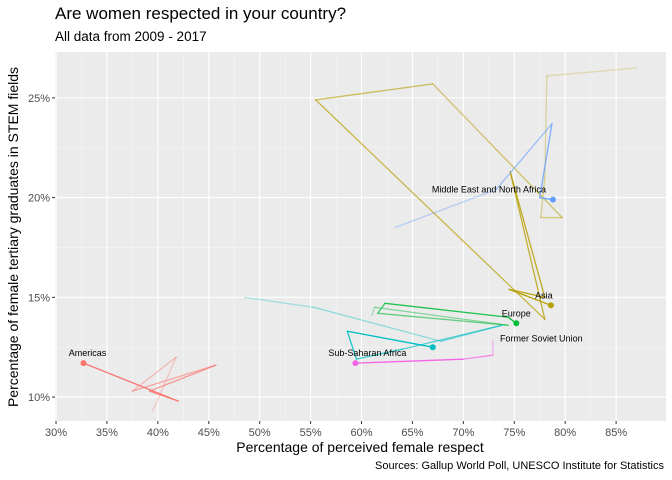 The image size is (672, 480). What do you see at coordinates (544, 295) in the screenshot?
I see `region-label: Asia` at bounding box center [544, 295].